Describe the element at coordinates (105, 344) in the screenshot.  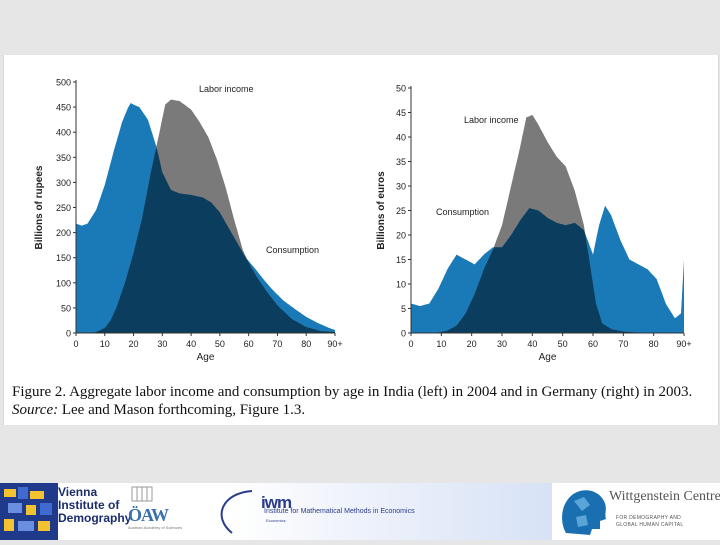
I see `x-tick-label-india: 10` at that location.